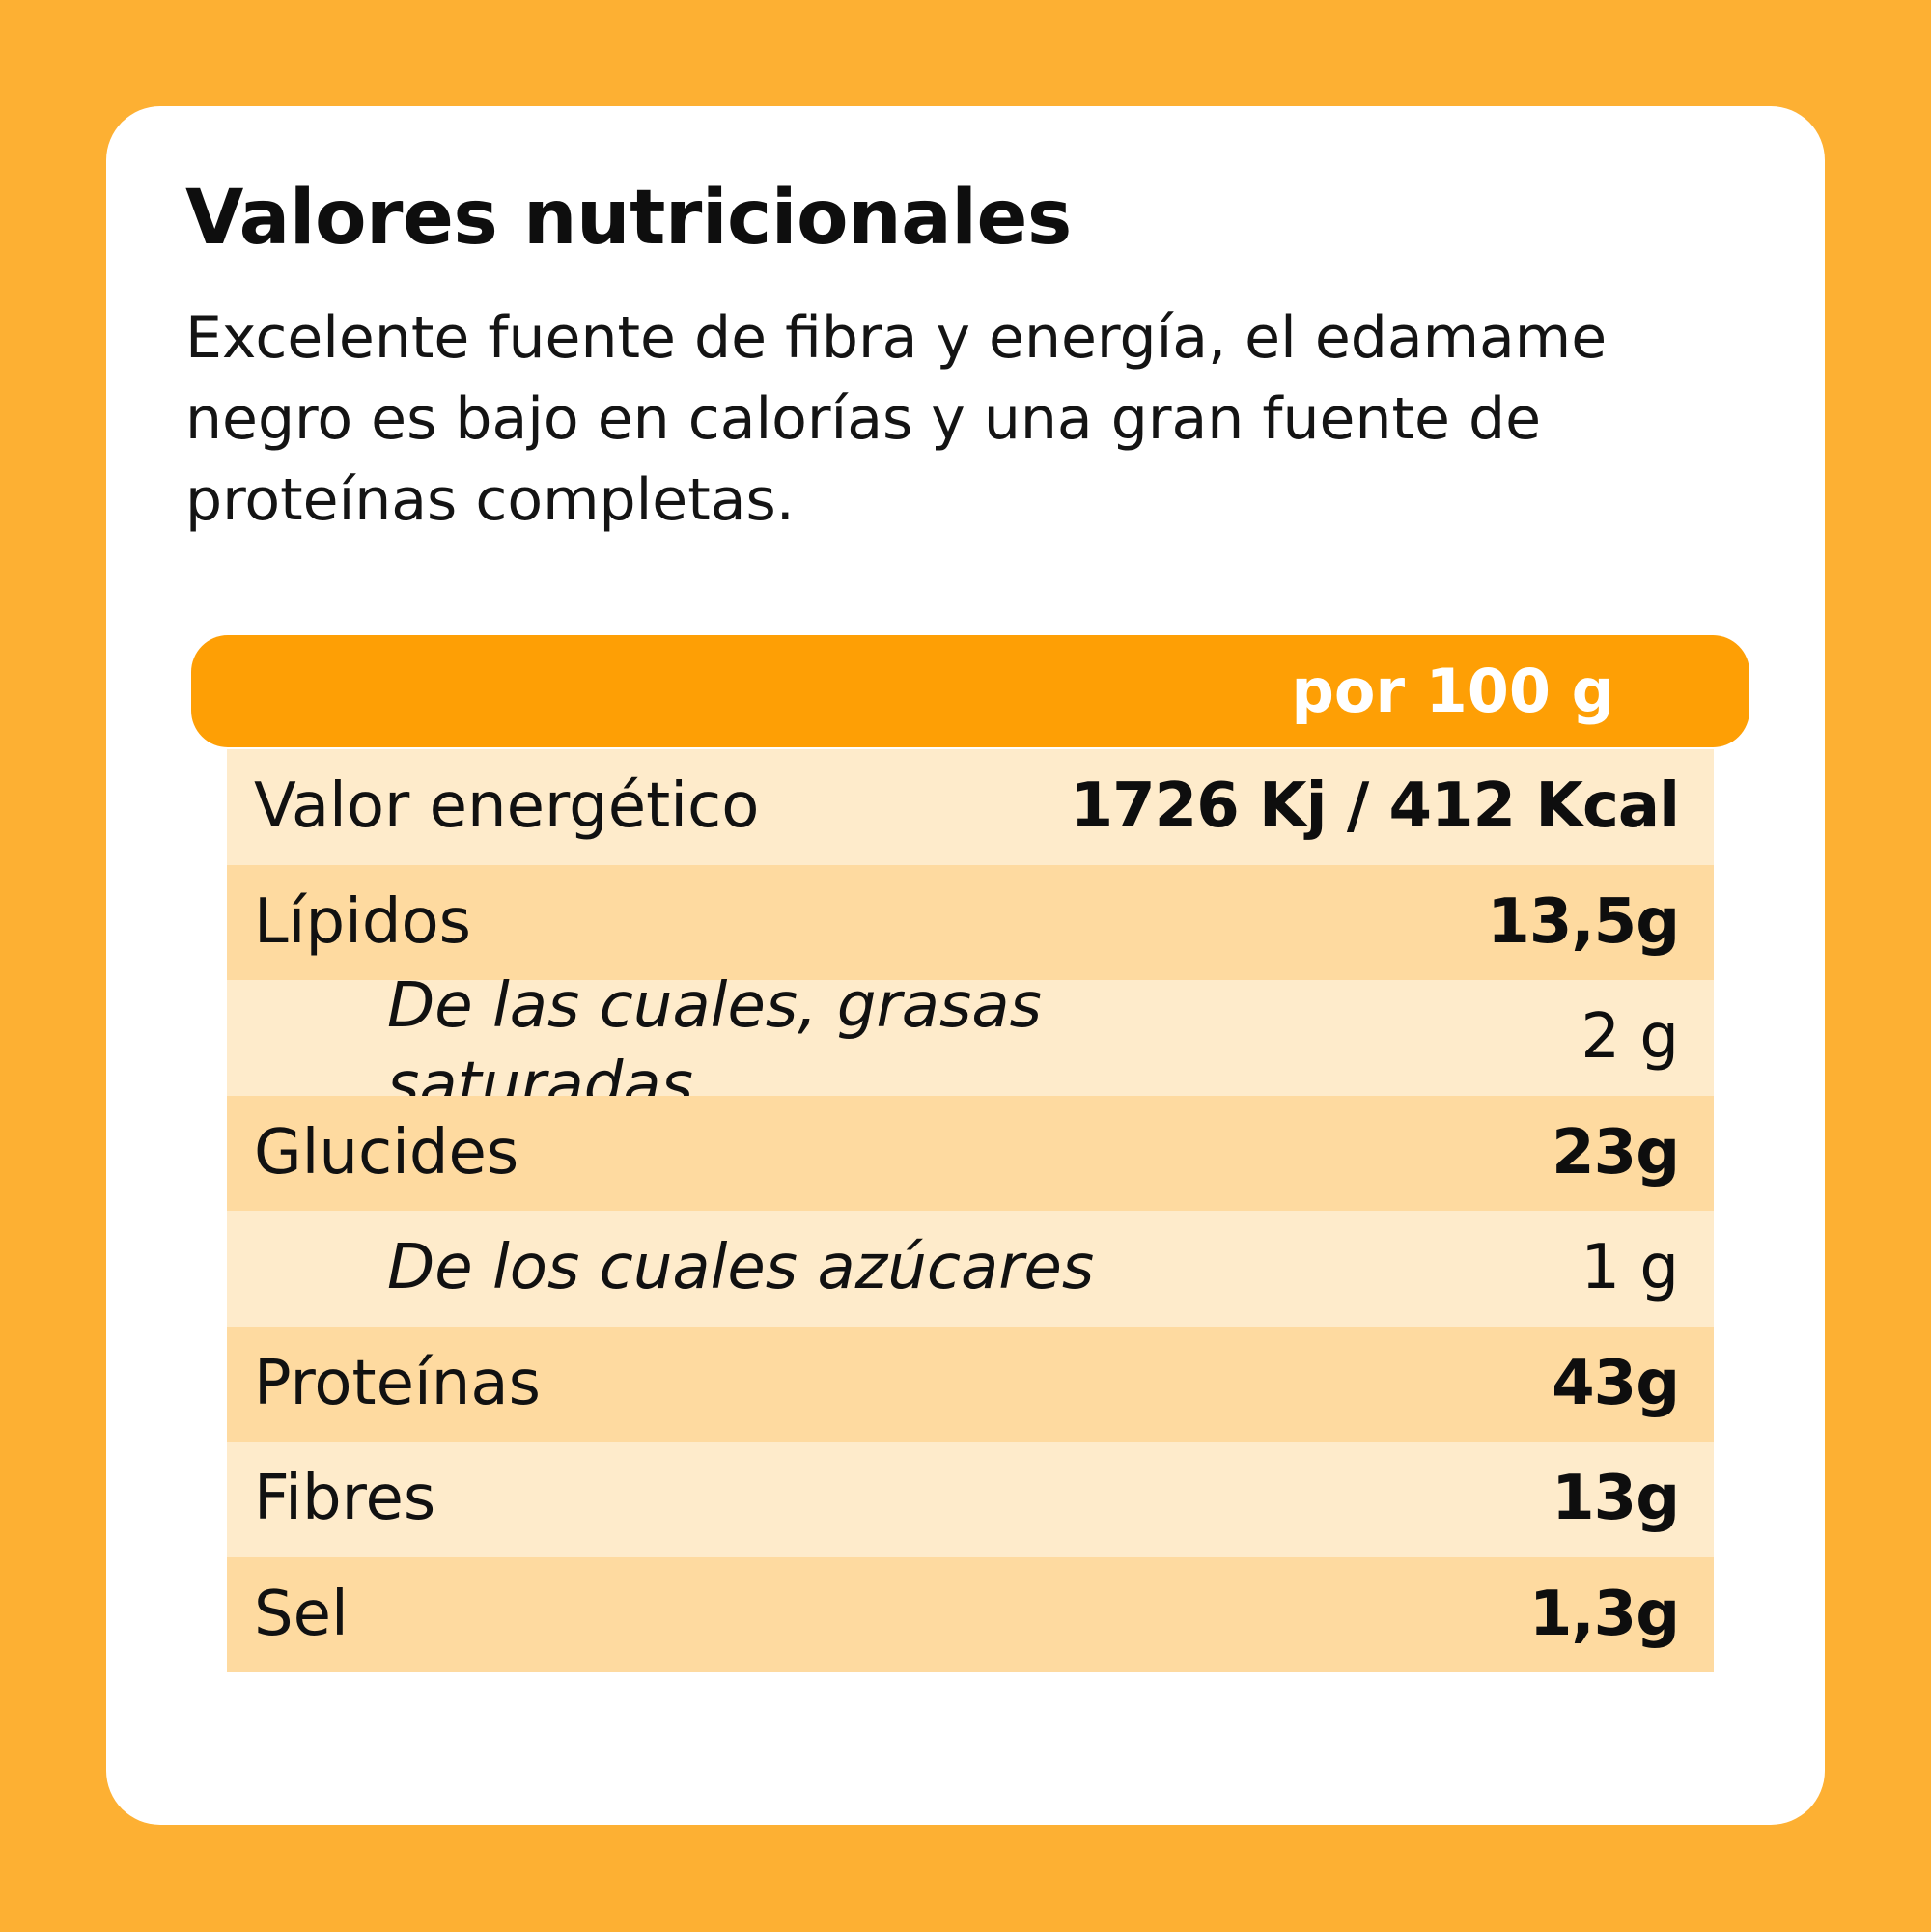 The height and width of the screenshot is (1932, 1931). I want to click on row-label: Glucides, so click(386, 1153).